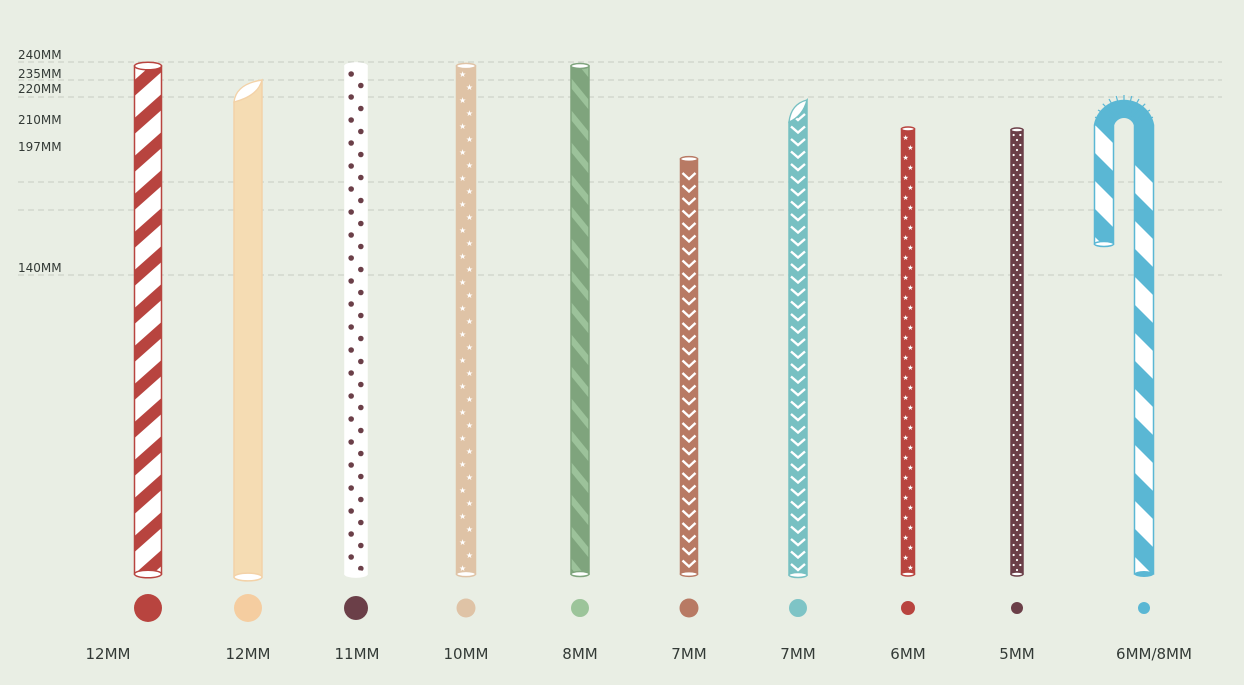 This screenshot has width=1244, height=685. I want to click on straw-s3, so click(356, 320).